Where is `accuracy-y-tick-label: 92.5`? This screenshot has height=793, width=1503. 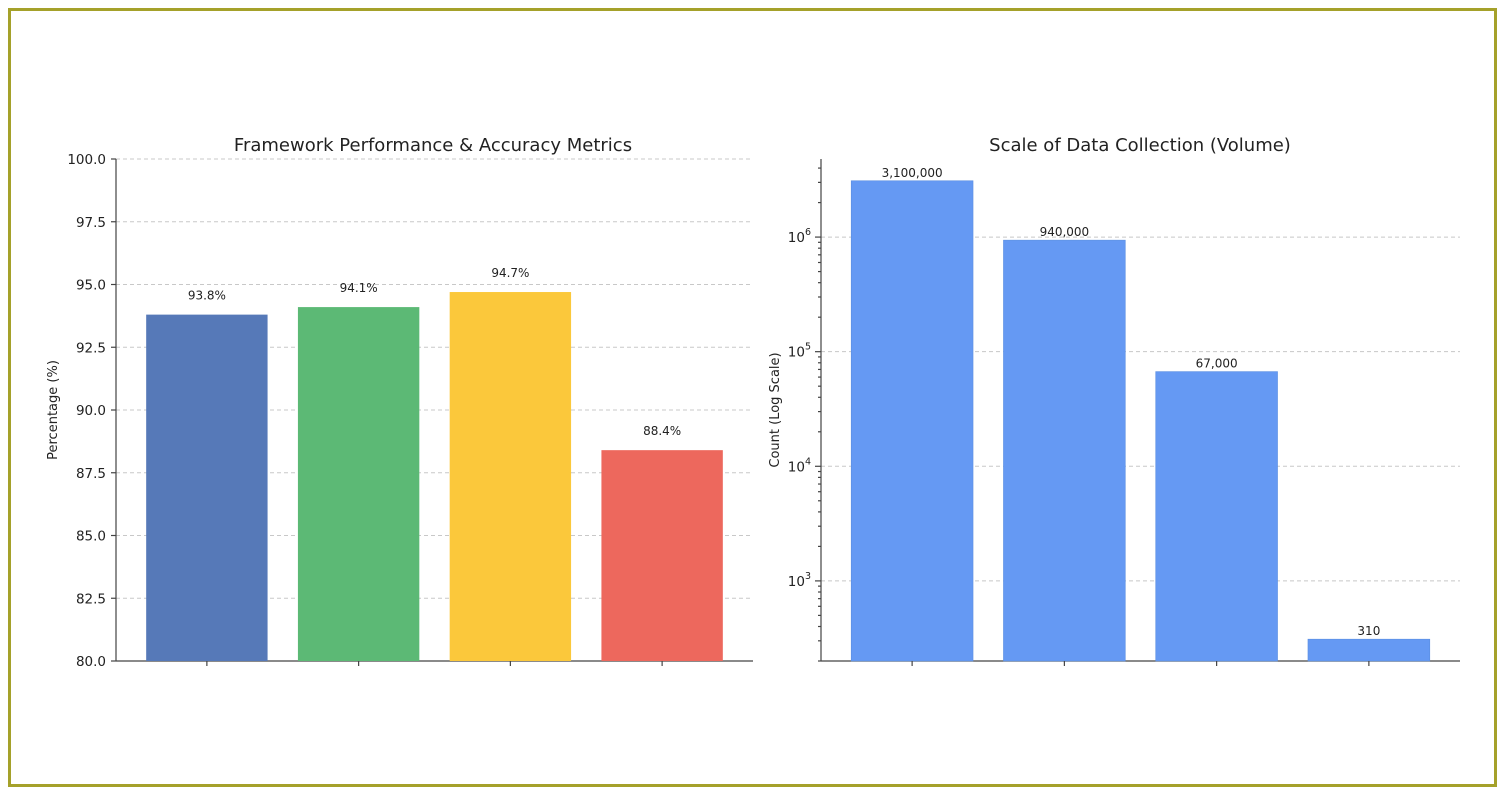
accuracy-y-tick-label: 92.5 is located at coordinates (91, 348).